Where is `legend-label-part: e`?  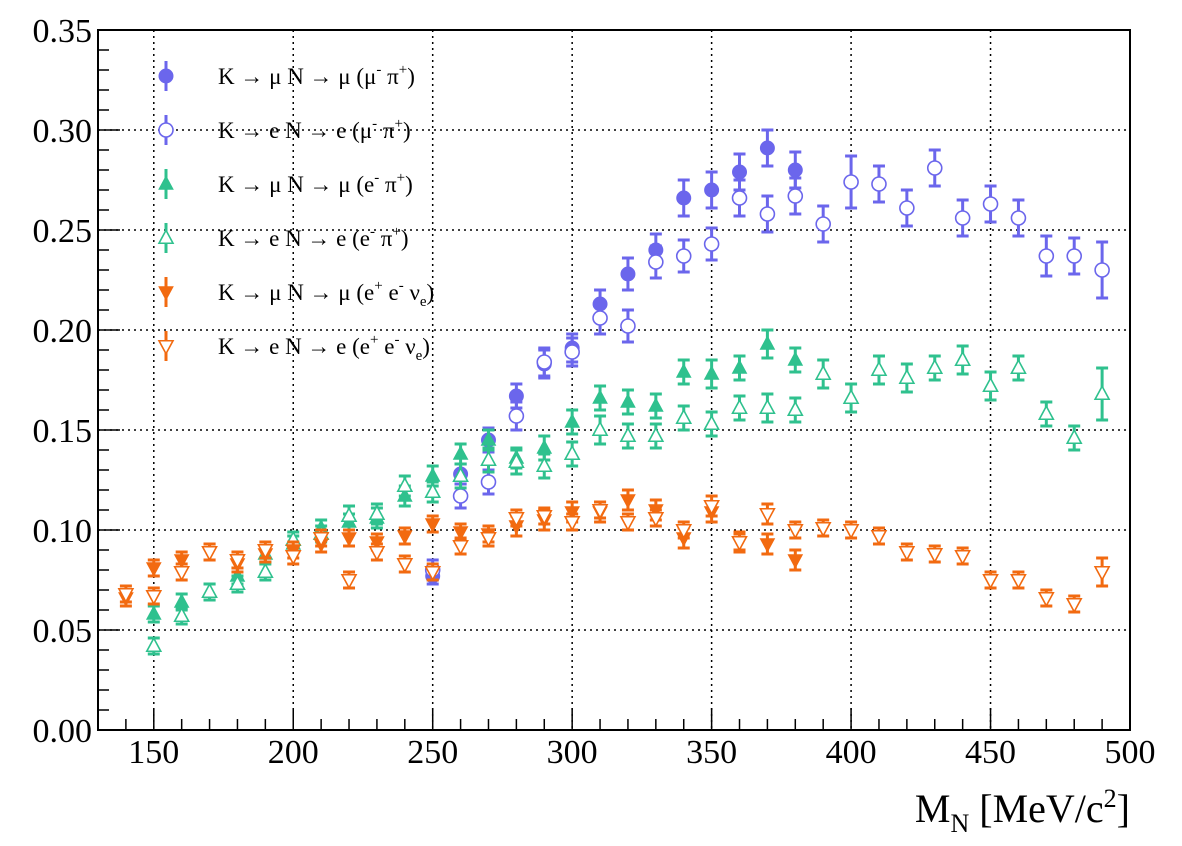 legend-label-part: e is located at coordinates (391, 292).